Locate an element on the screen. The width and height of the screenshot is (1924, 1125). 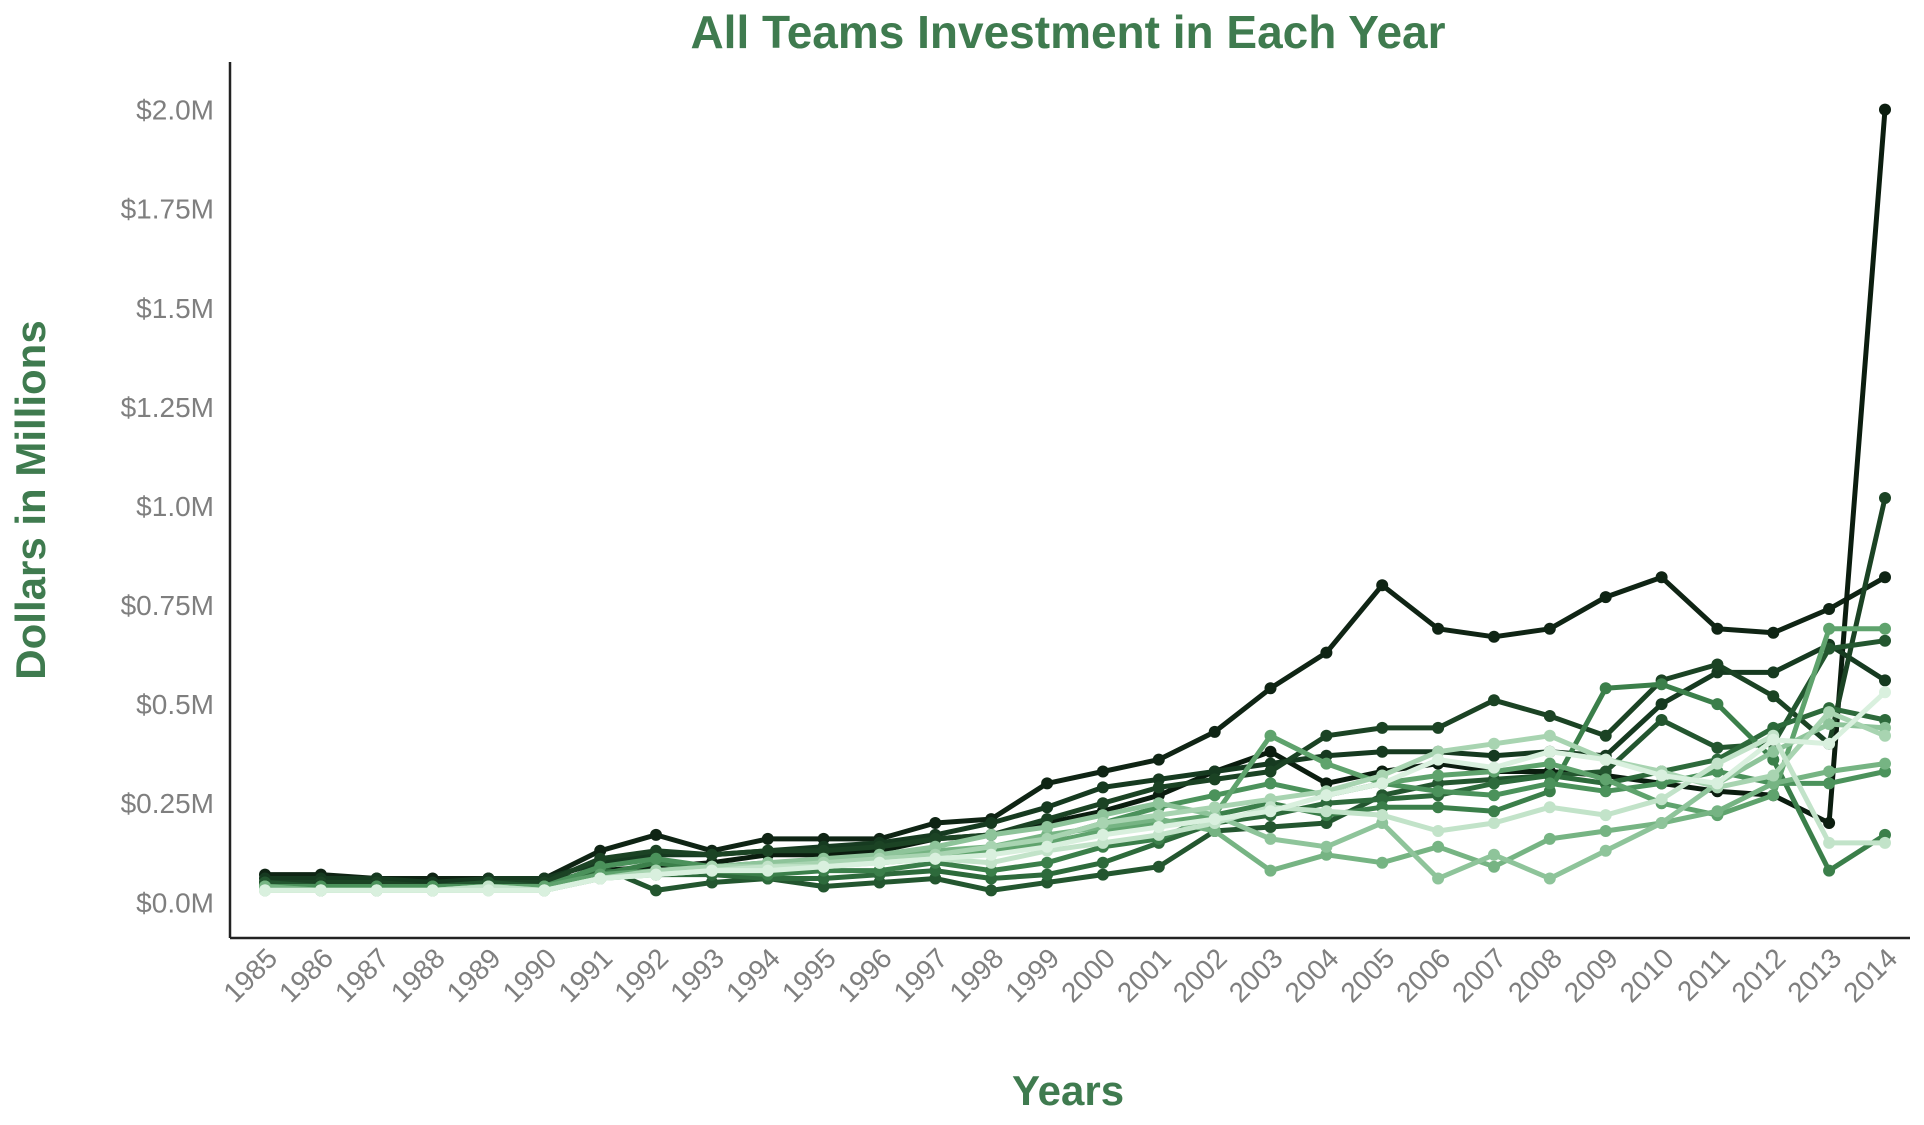
x-tick-label: 1993 is located at coordinates (697, 975).